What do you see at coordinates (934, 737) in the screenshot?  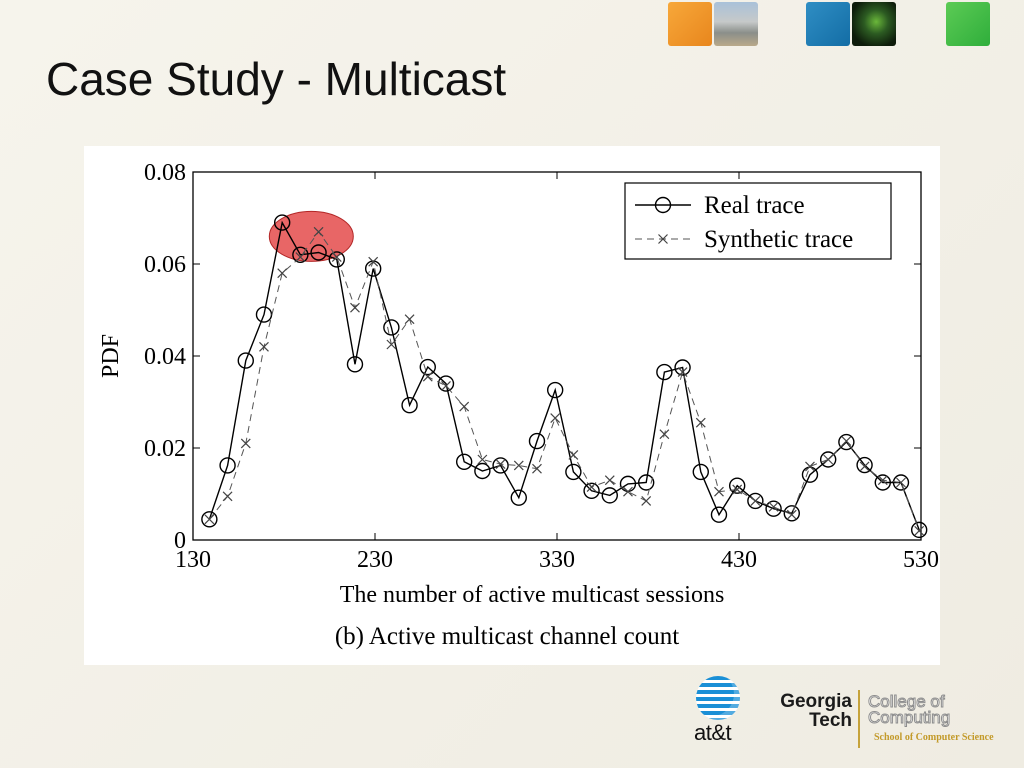 I see `school-name: School of Computer Science` at bounding box center [934, 737].